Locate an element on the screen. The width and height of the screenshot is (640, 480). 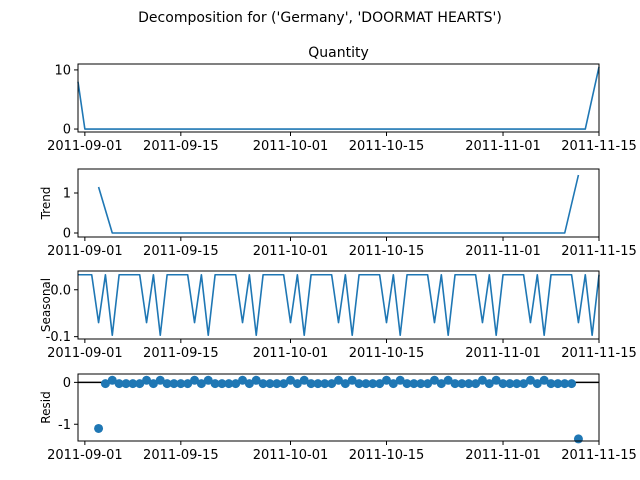
y-axis-label: Trend is located at coordinates (46, 204).